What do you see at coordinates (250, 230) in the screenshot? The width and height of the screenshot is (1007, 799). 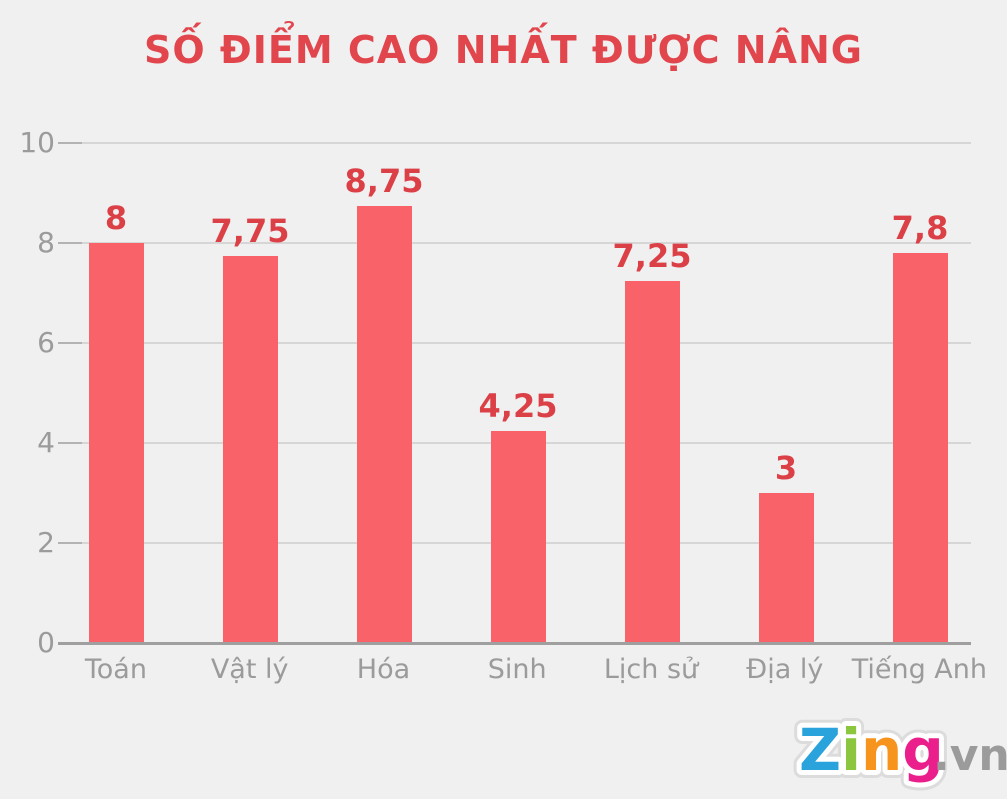 I see `bar-value-label: 7,75` at bounding box center [250, 230].